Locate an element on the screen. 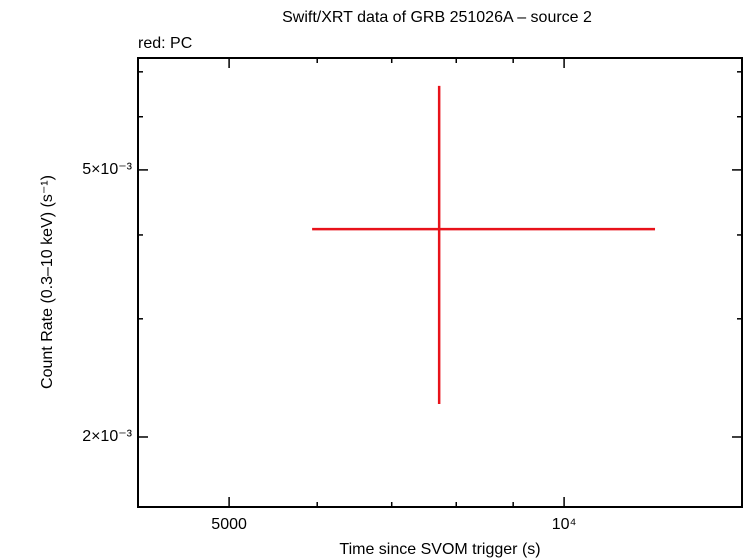 This screenshot has height=558, width=746. y-tick-label: 2×10⁻³ is located at coordinates (107, 436).